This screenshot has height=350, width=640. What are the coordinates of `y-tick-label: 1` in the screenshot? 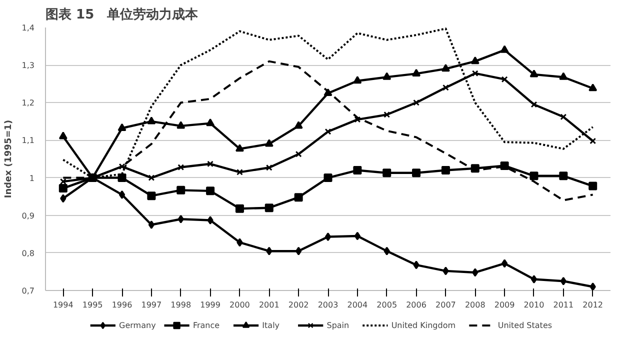 It's located at (32, 178).